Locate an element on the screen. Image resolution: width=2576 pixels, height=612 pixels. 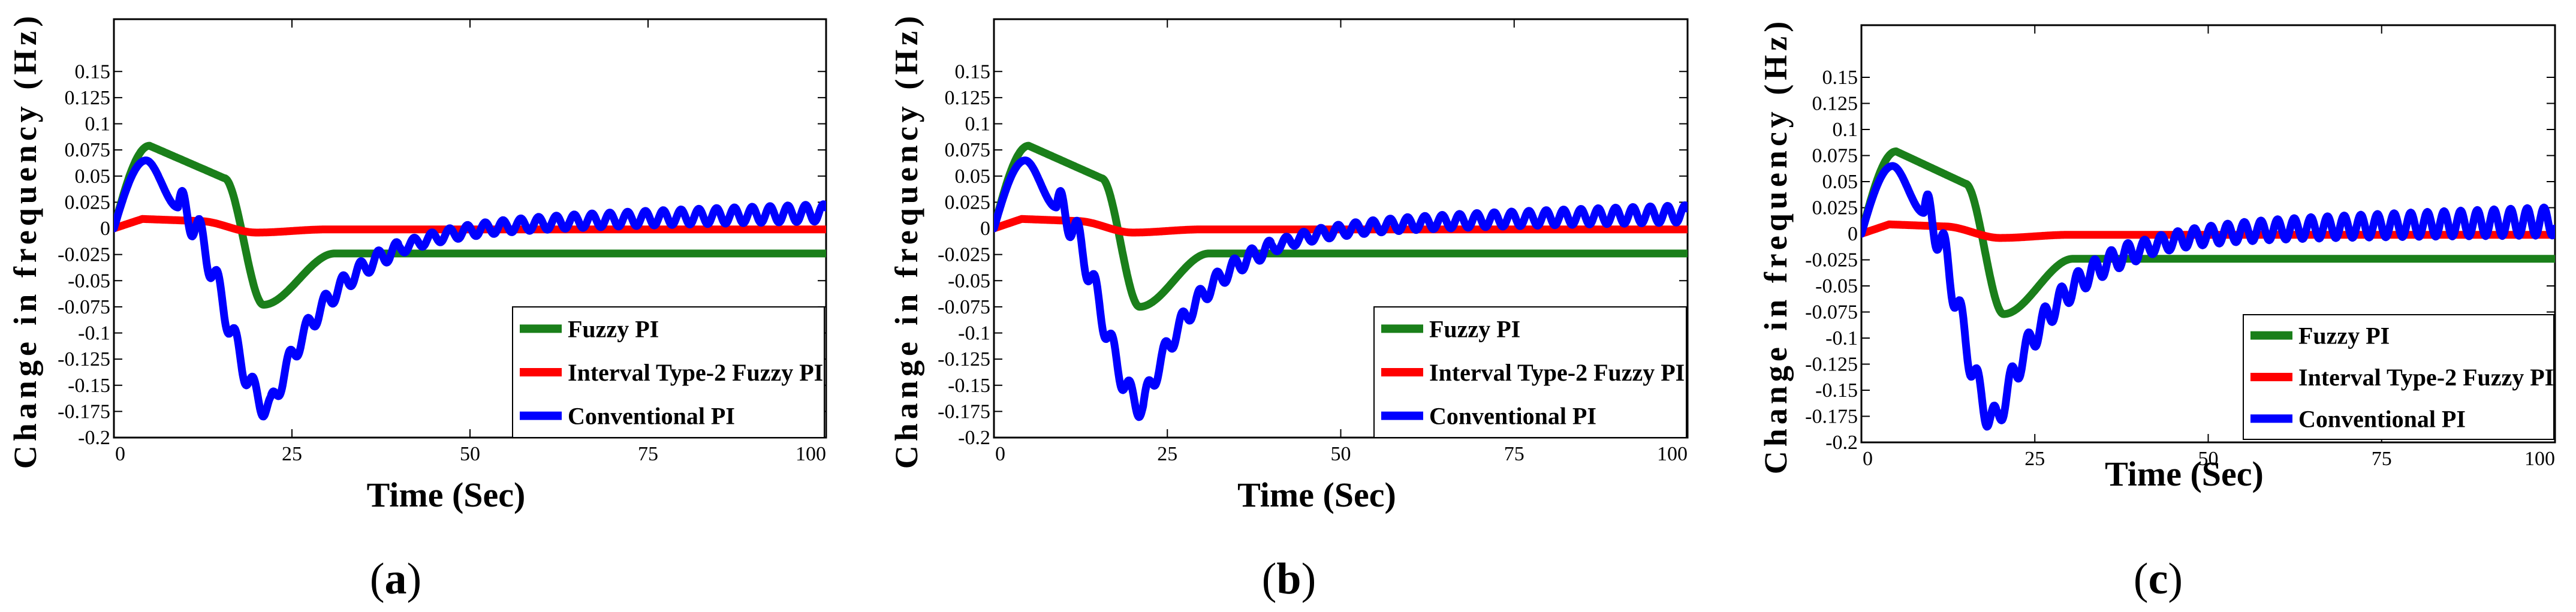
caption-letter: c is located at coordinates (2158, 579).